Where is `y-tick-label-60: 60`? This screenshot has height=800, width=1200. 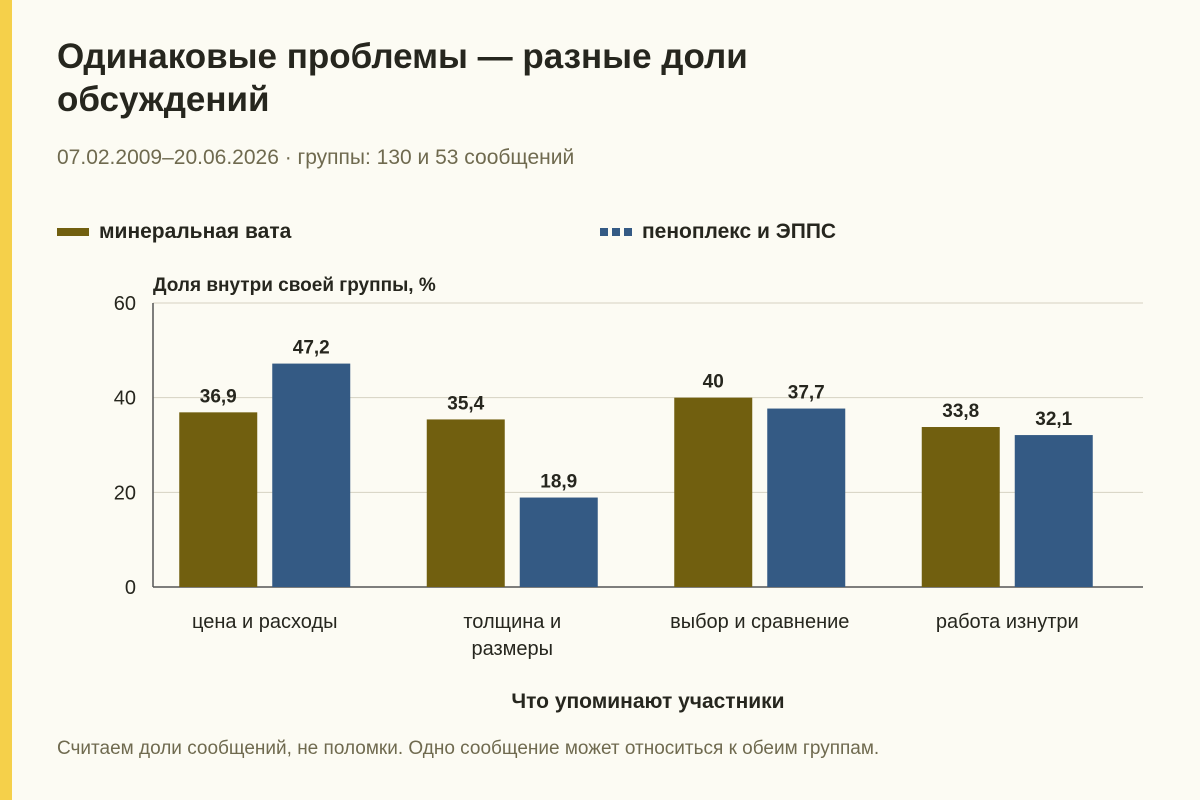
y-tick-label-60: 60 is located at coordinates (125, 304).